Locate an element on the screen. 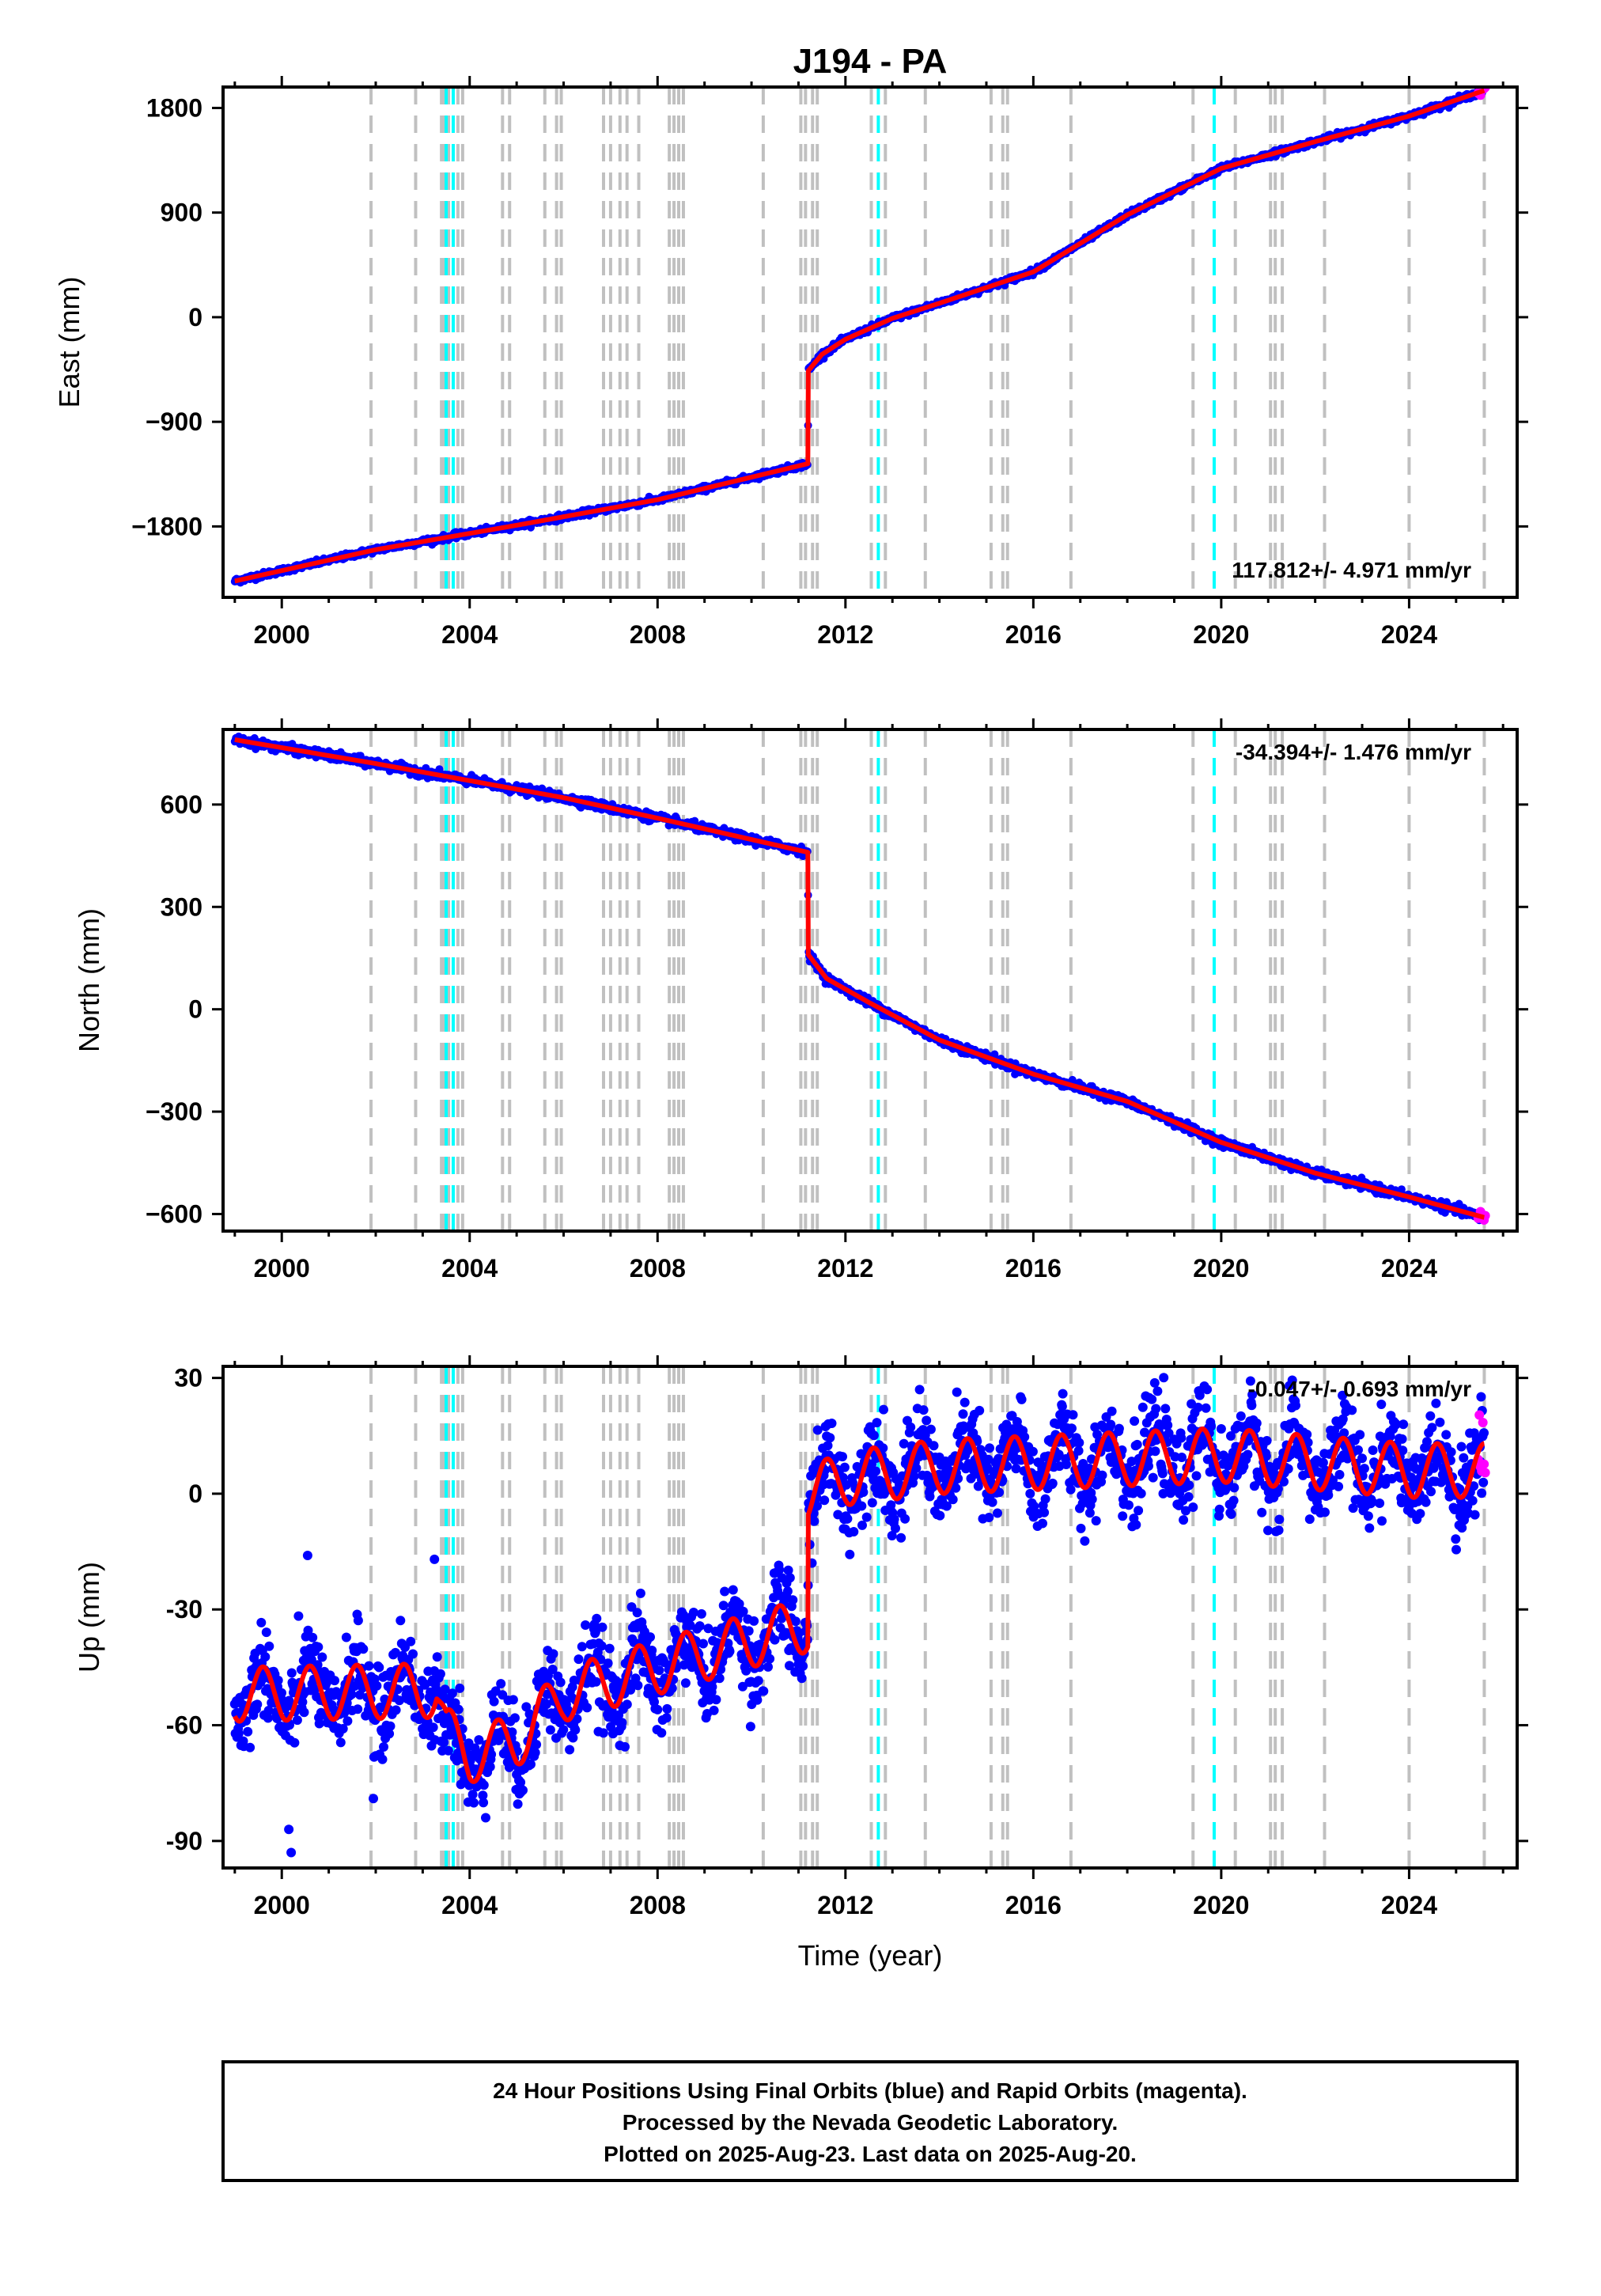 This screenshot has height=2296, width=1601. y-tick-label: 600 is located at coordinates (182, 804).